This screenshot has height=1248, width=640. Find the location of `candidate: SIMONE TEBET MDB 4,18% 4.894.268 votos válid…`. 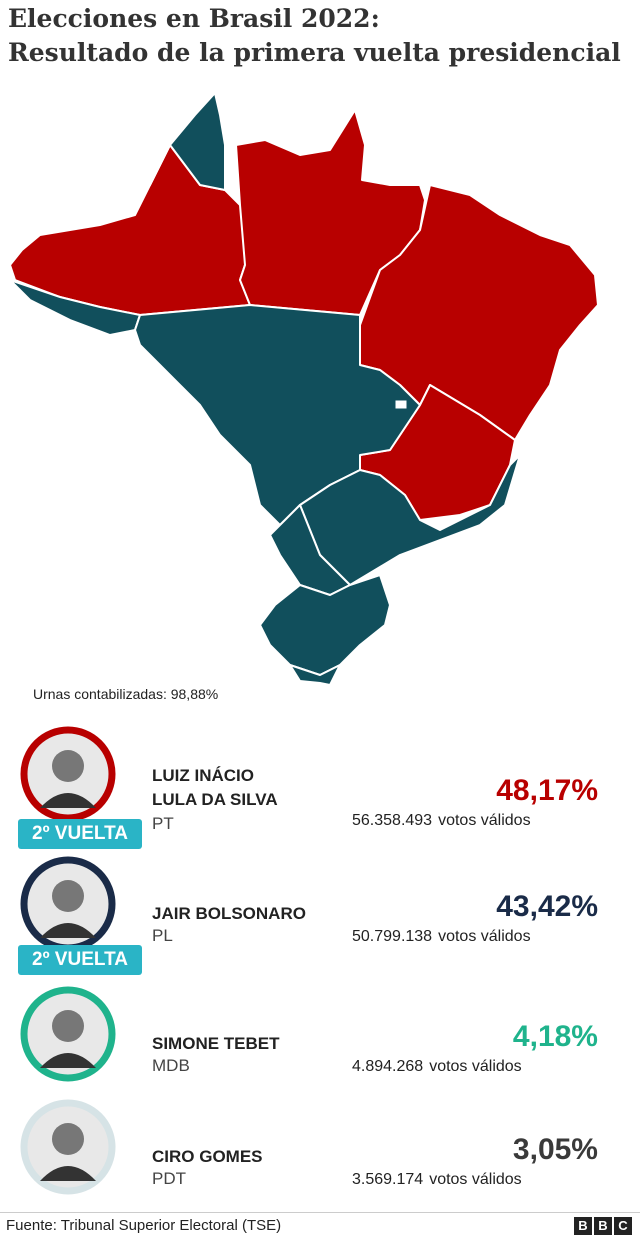

candidate: SIMONE TEBET MDB 4,18% 4.894.268 votos válid… is located at coordinates (320, 1042).